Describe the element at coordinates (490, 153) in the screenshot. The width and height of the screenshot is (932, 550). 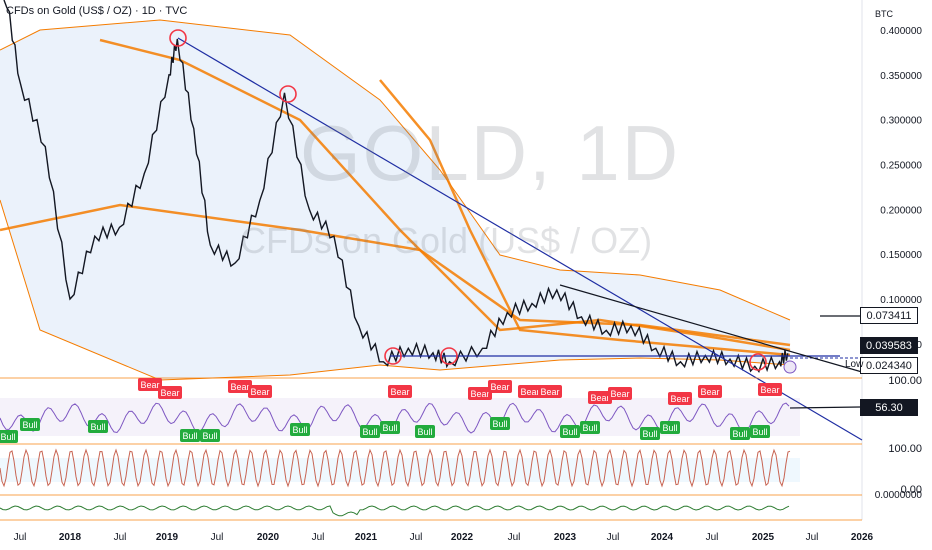
I see `watermark-symbol: GOLD, 1D` at that location.